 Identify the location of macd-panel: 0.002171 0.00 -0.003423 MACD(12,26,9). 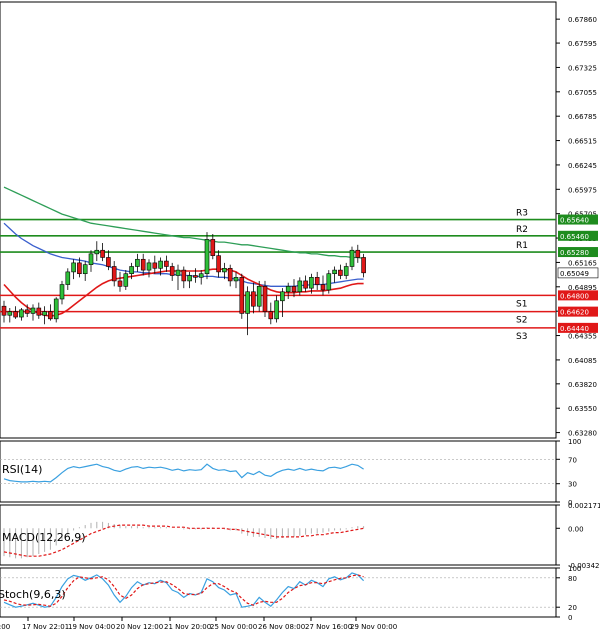
(300, 536).